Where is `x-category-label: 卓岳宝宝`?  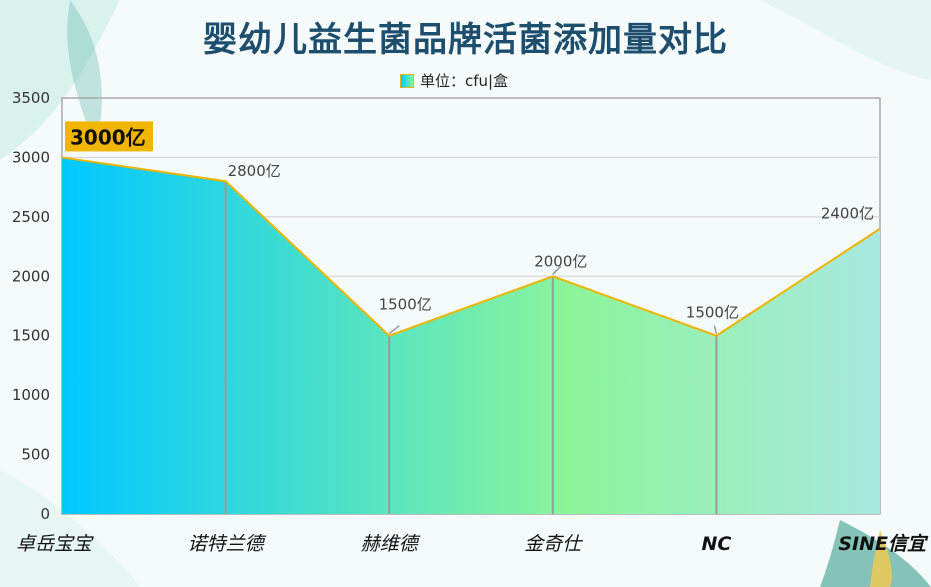
x-category-label: 卓岳宝宝 is located at coordinates (55, 544).